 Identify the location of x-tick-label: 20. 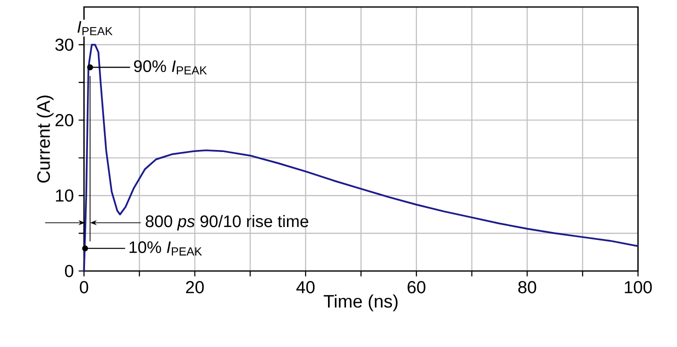
(195, 287).